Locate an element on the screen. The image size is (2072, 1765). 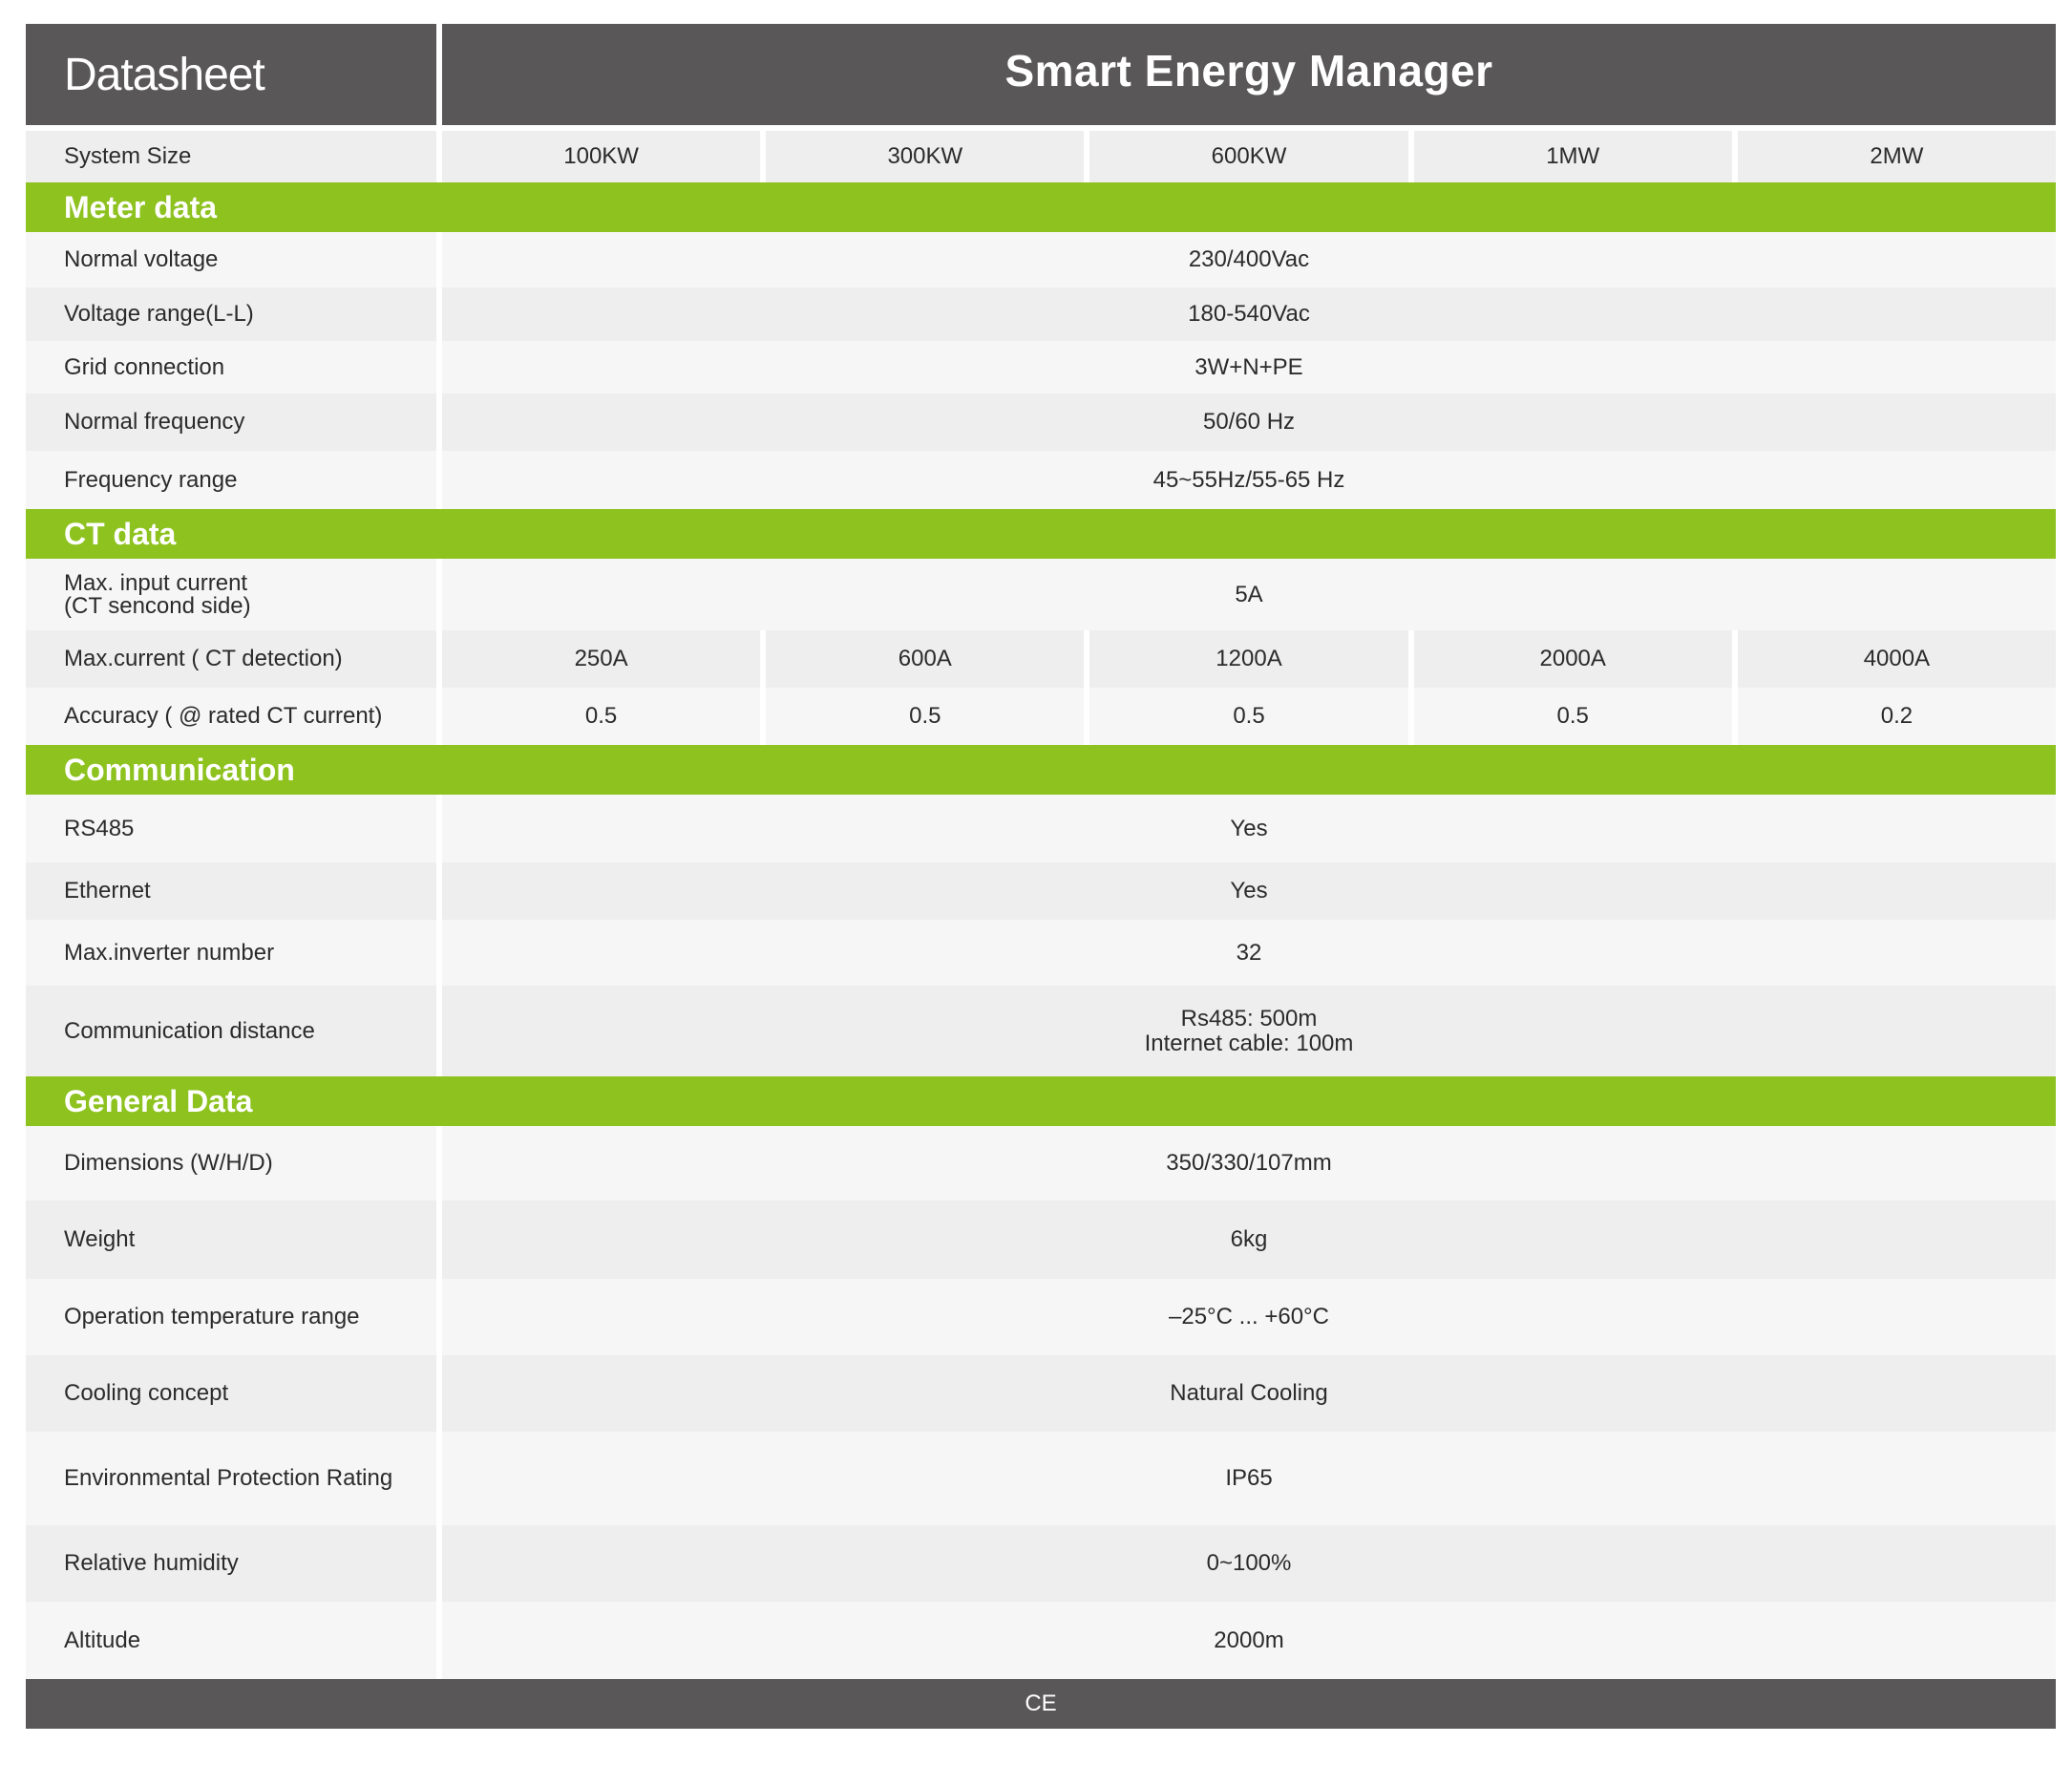
system-size-value: 600KW is located at coordinates (1252, 156).